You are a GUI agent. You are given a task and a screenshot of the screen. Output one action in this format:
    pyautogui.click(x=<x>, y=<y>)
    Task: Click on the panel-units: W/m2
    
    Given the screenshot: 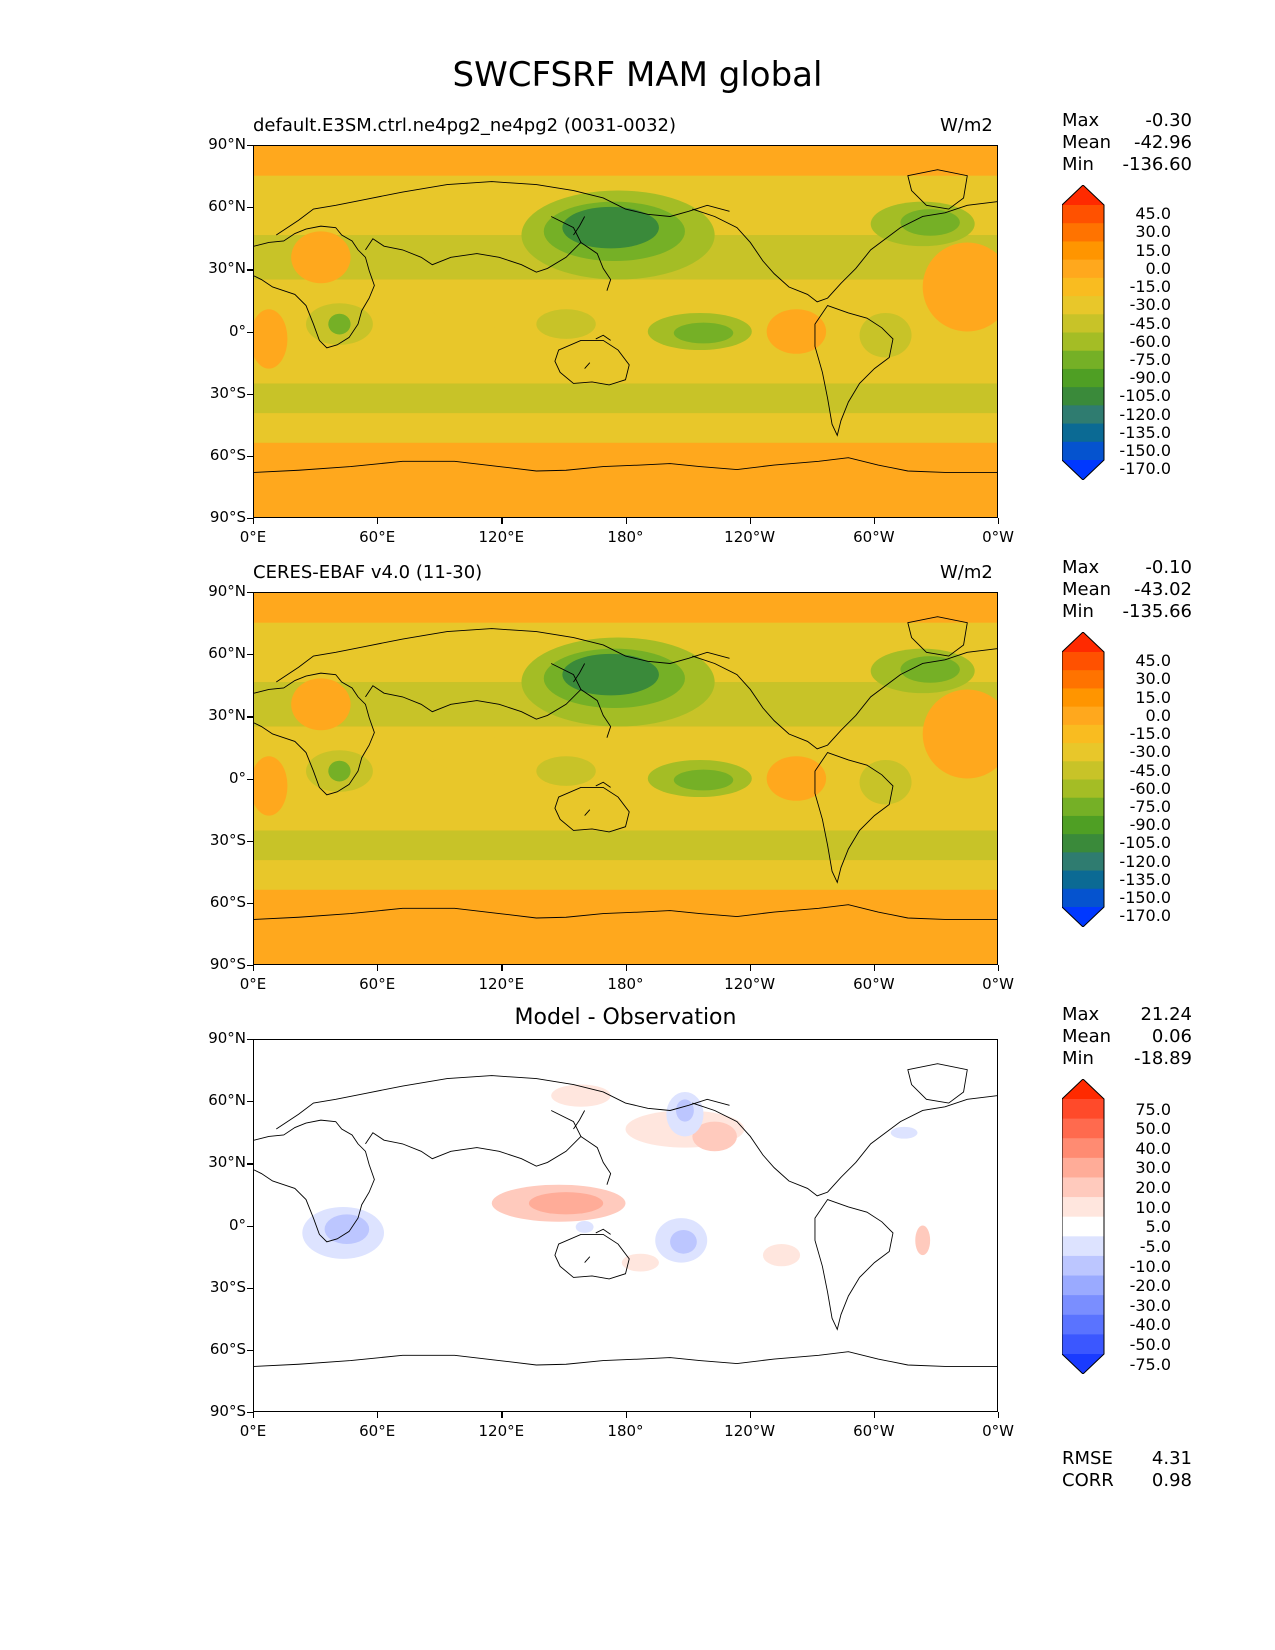 What is the action you would take?
    pyautogui.click(x=966, y=125)
    